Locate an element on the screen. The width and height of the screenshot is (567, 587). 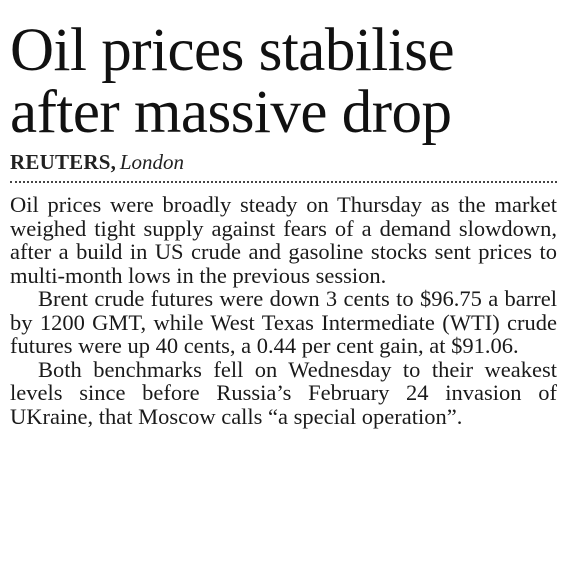
headline-line-1: Oil prices stabilise is located at coordinates (232, 50).